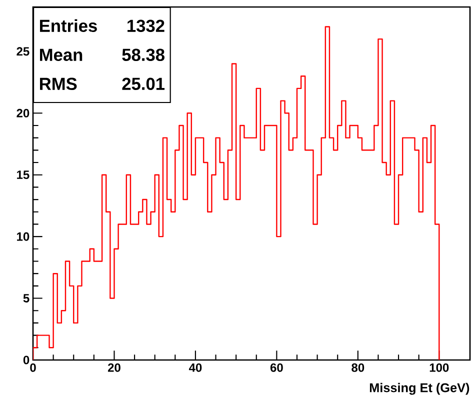  I want to click on x-tick-label: 20, so click(114, 367).